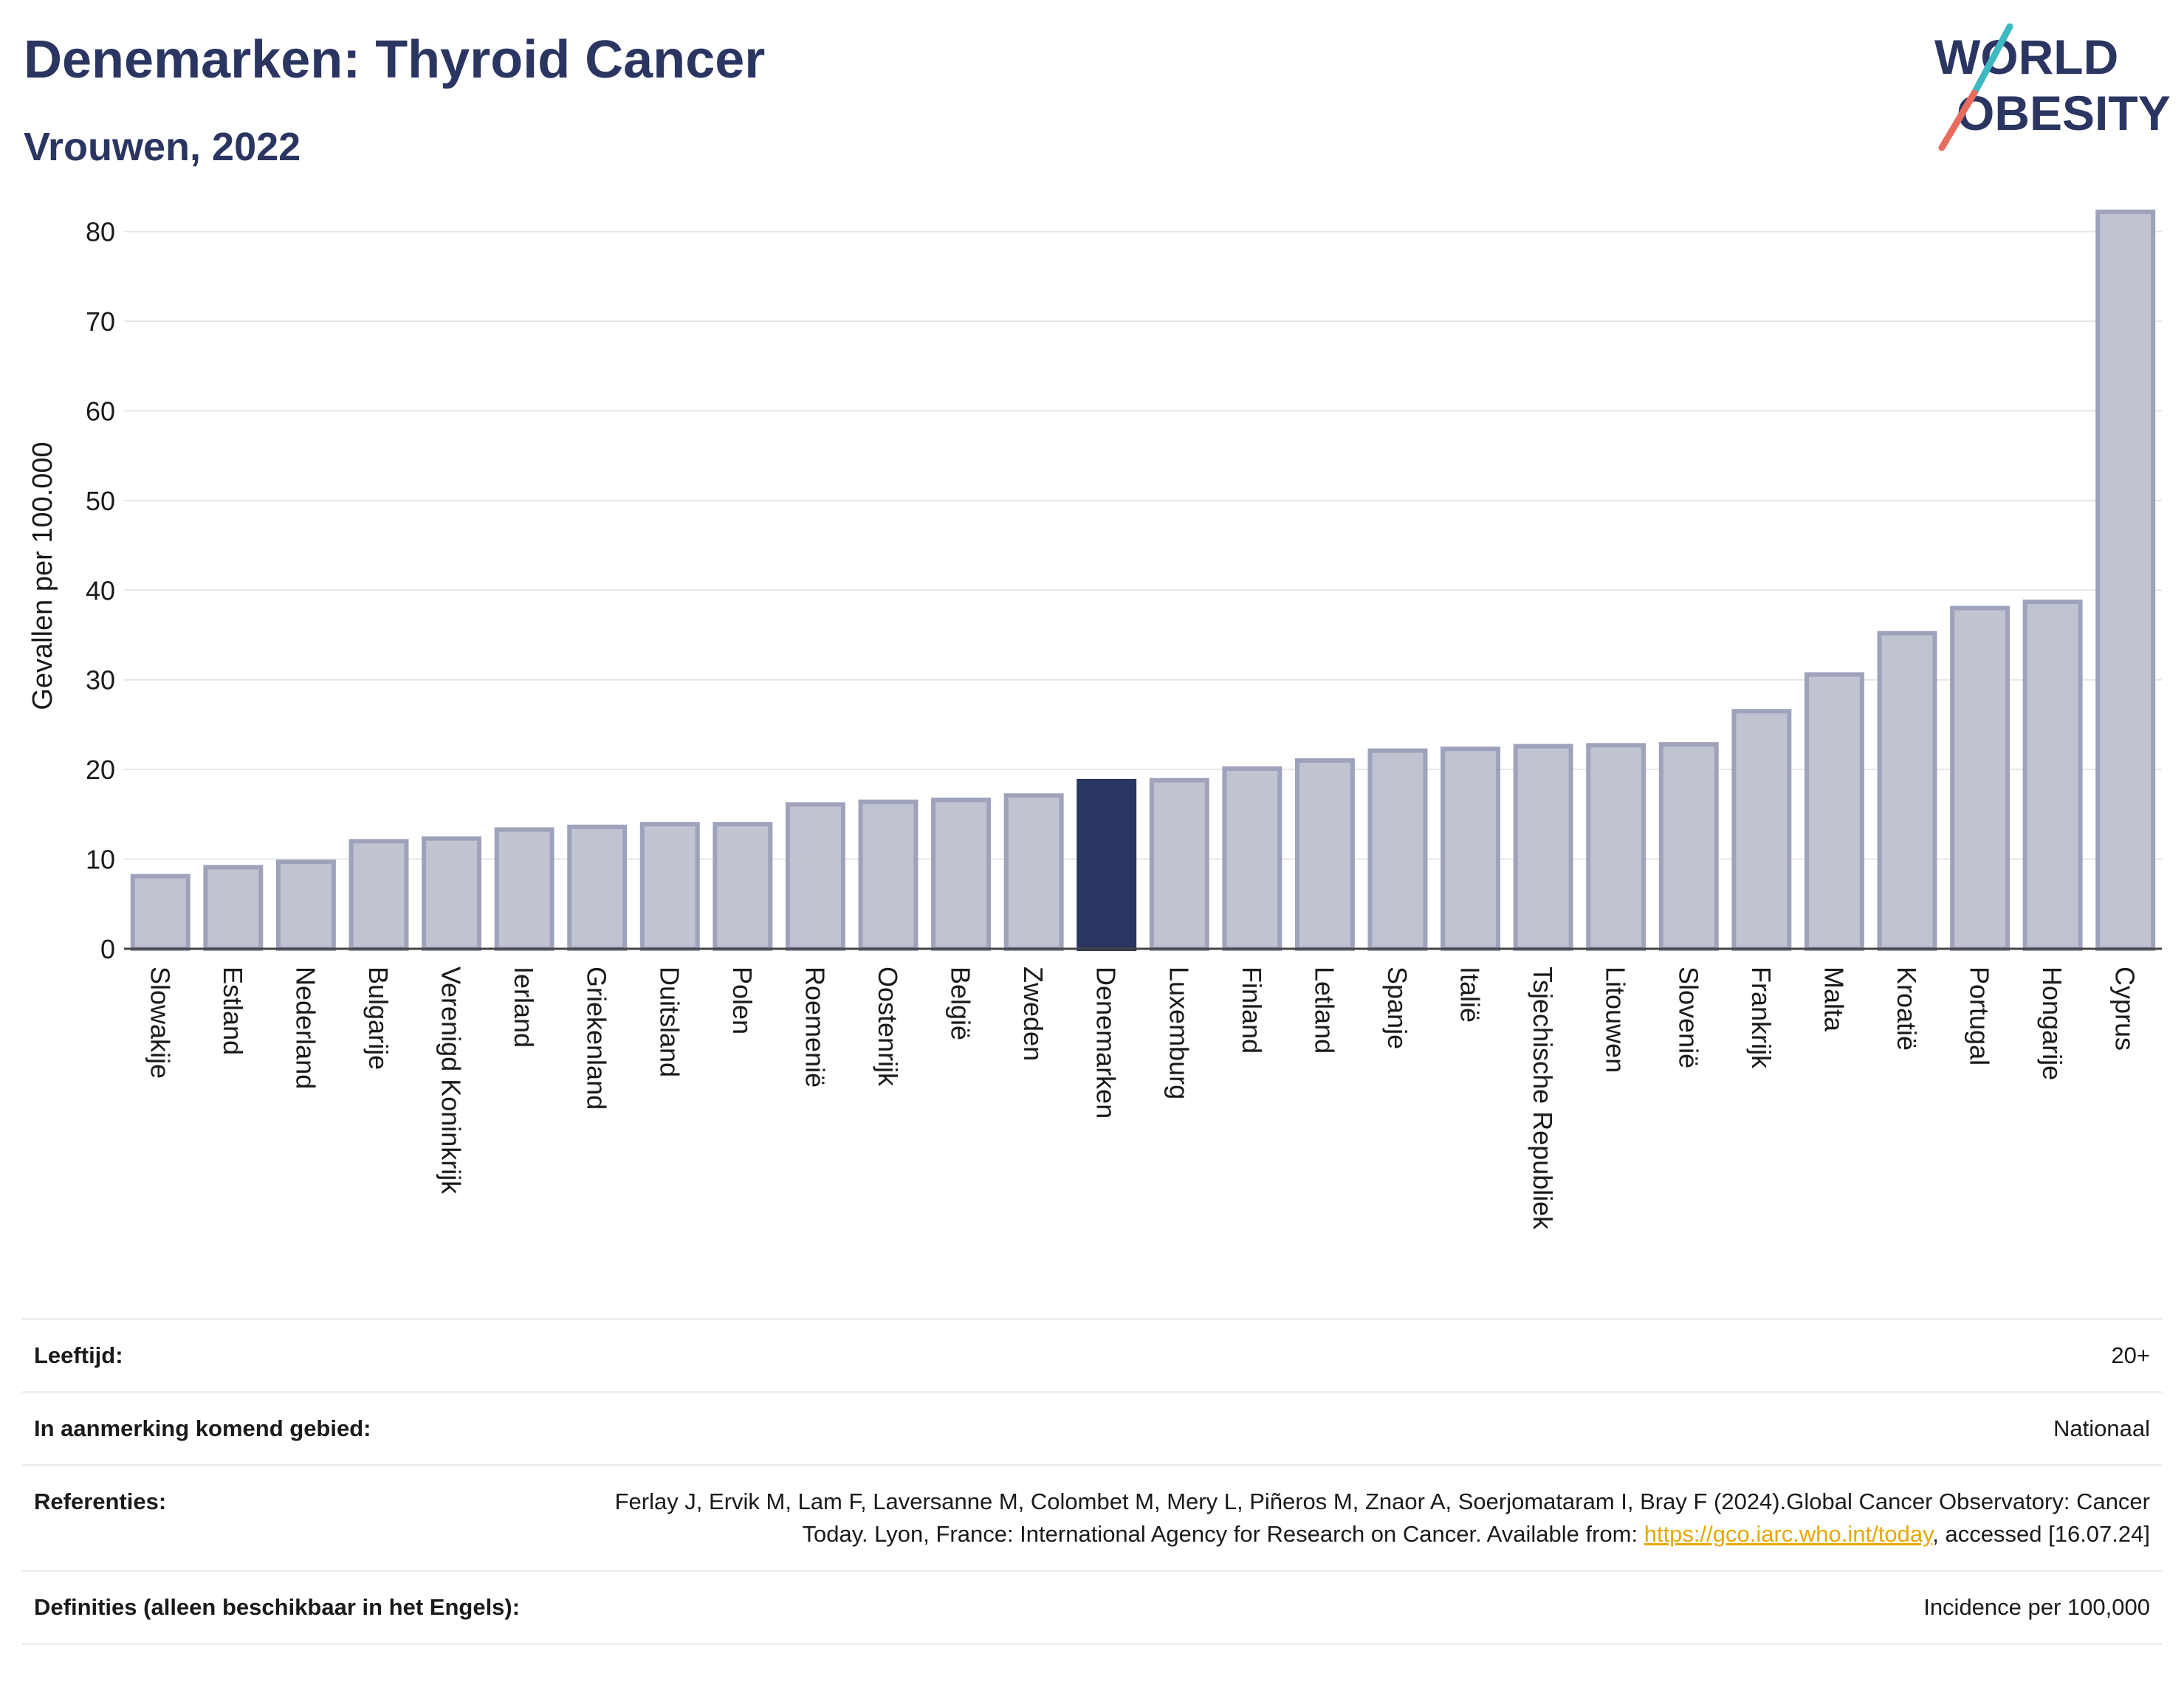 Image resolution: width=2184 pixels, height=1696 pixels. What do you see at coordinates (1688, 1017) in the screenshot?
I see `x-tick-label: Slovenië` at bounding box center [1688, 1017].